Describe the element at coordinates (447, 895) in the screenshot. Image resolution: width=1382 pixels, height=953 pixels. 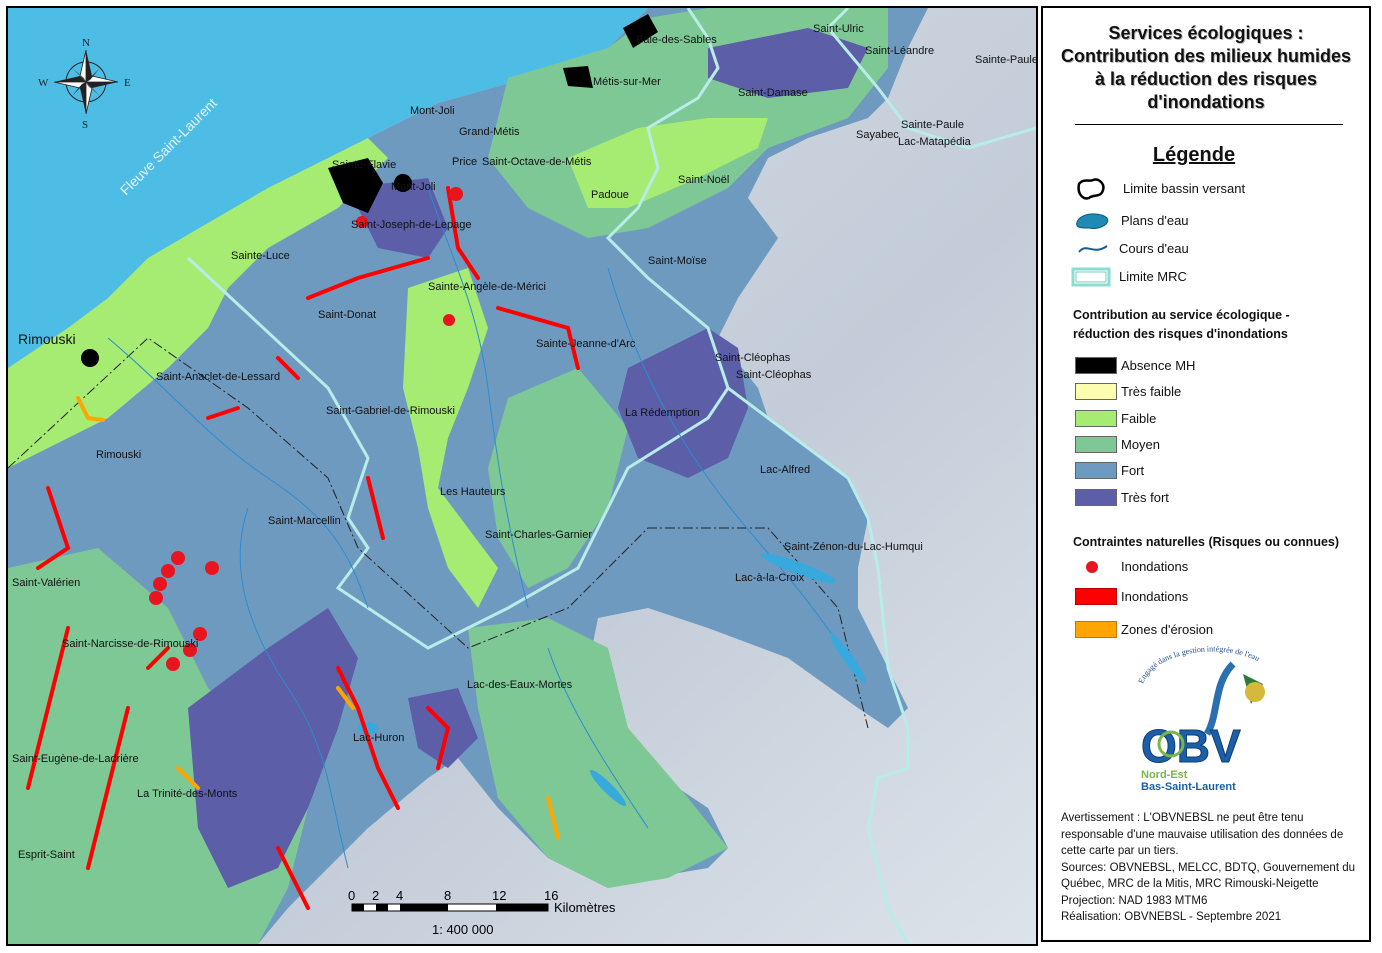
I see `scale-tick-label: 8` at that location.